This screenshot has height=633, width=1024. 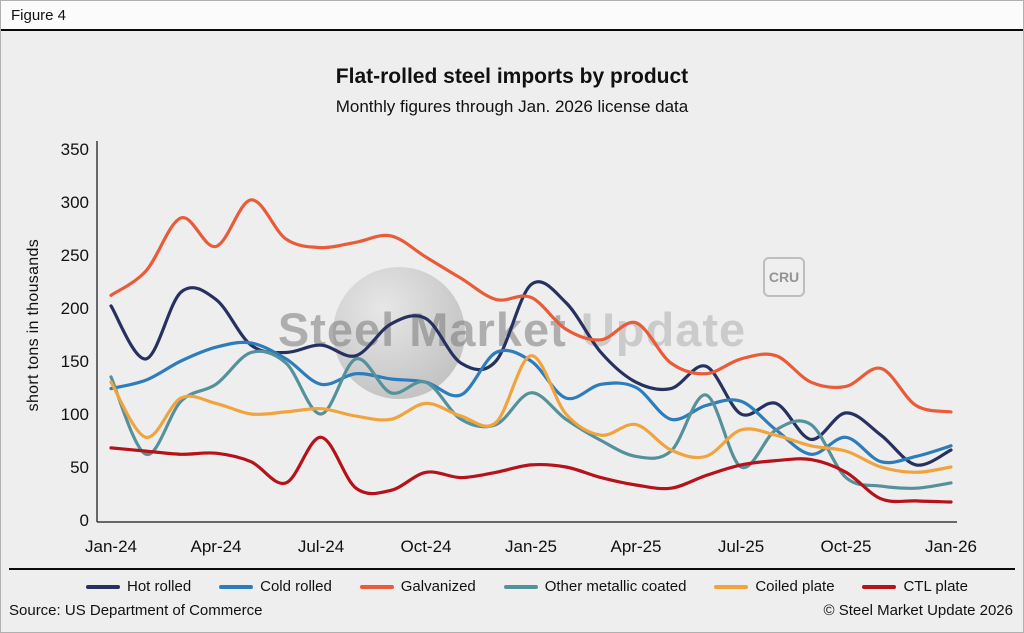 What do you see at coordinates (531, 469) in the screenshot?
I see `series-line-ctl-plate` at bounding box center [531, 469].